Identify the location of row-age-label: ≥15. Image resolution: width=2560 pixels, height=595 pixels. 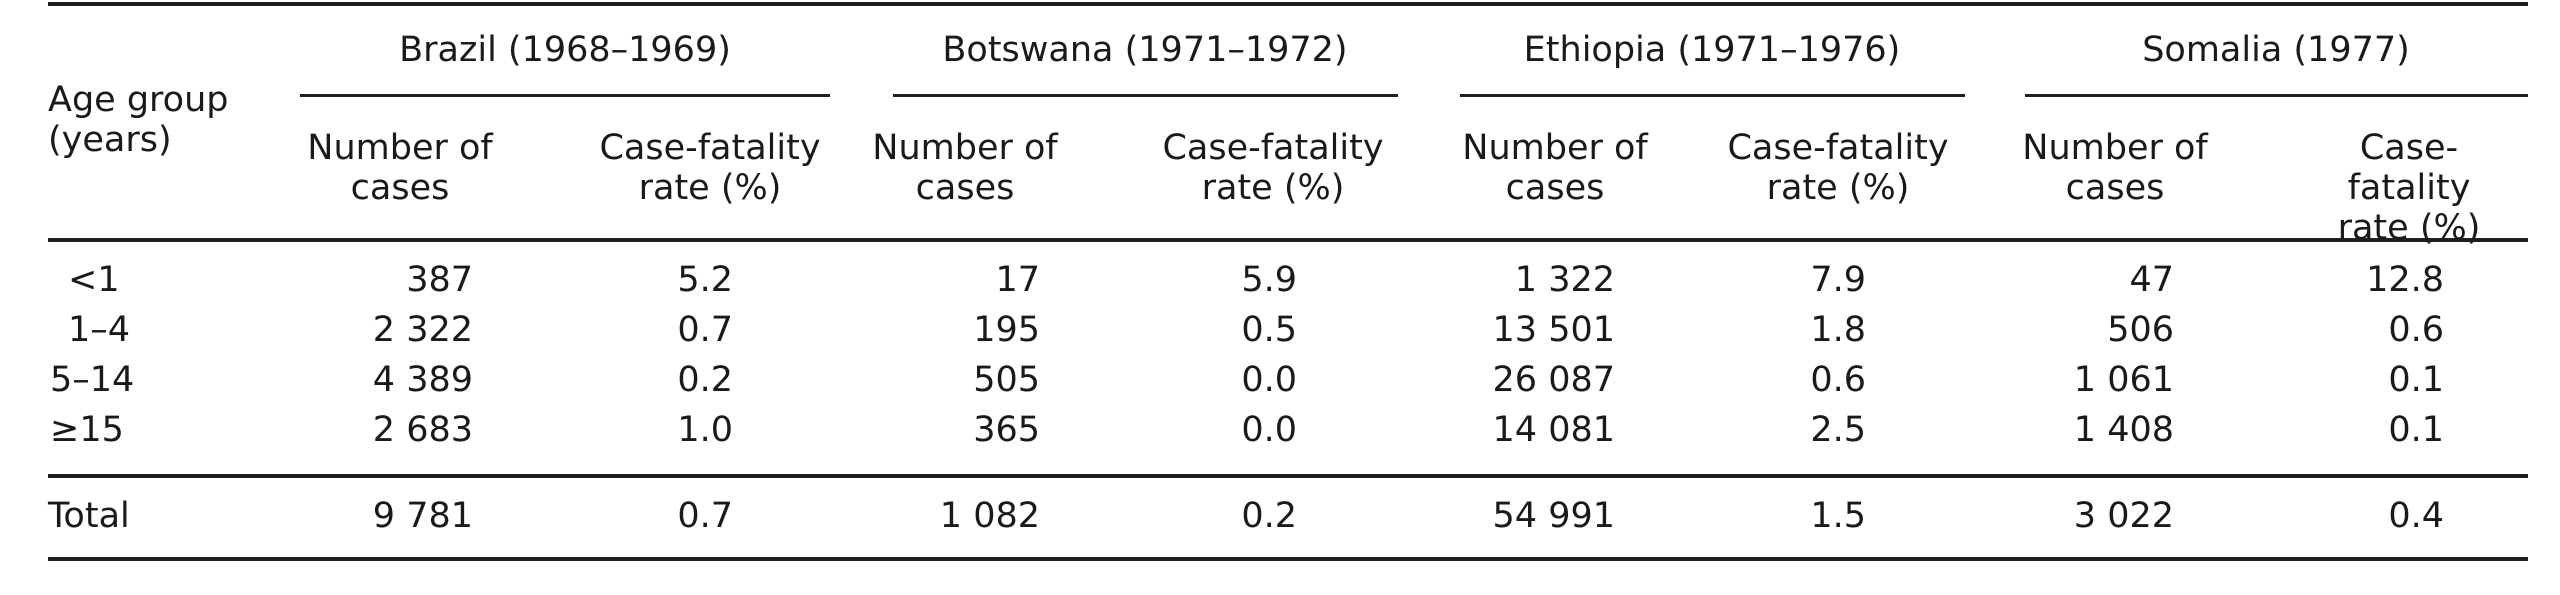
(87, 430).